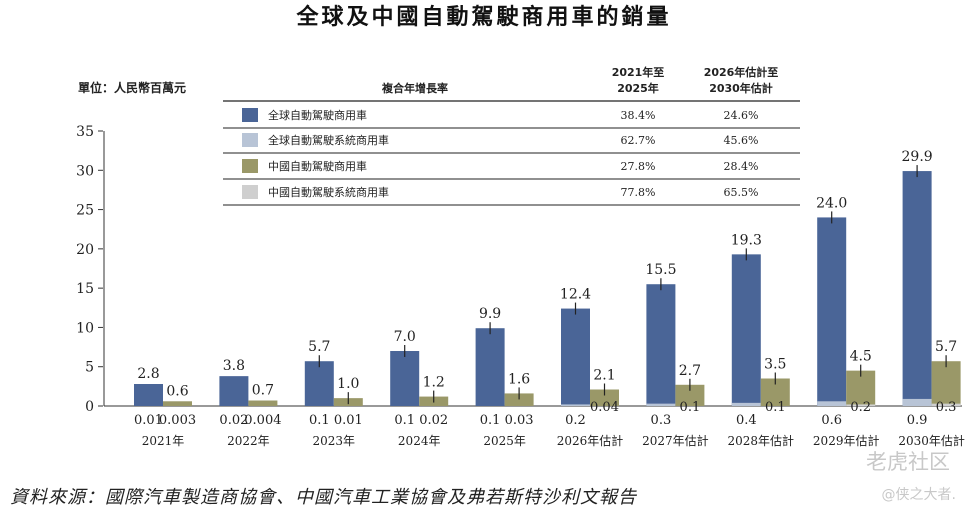  Describe the element at coordinates (148, 420) in the screenshot. I see `data-label-global-system: 0.01` at that location.